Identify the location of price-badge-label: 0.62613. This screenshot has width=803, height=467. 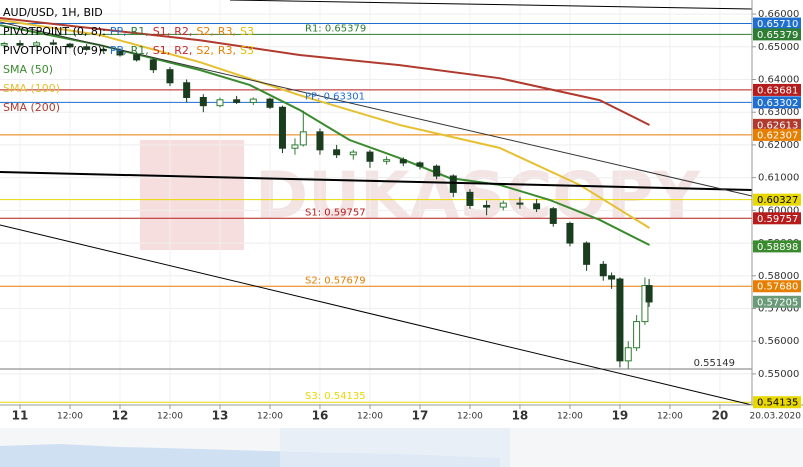
(777, 125).